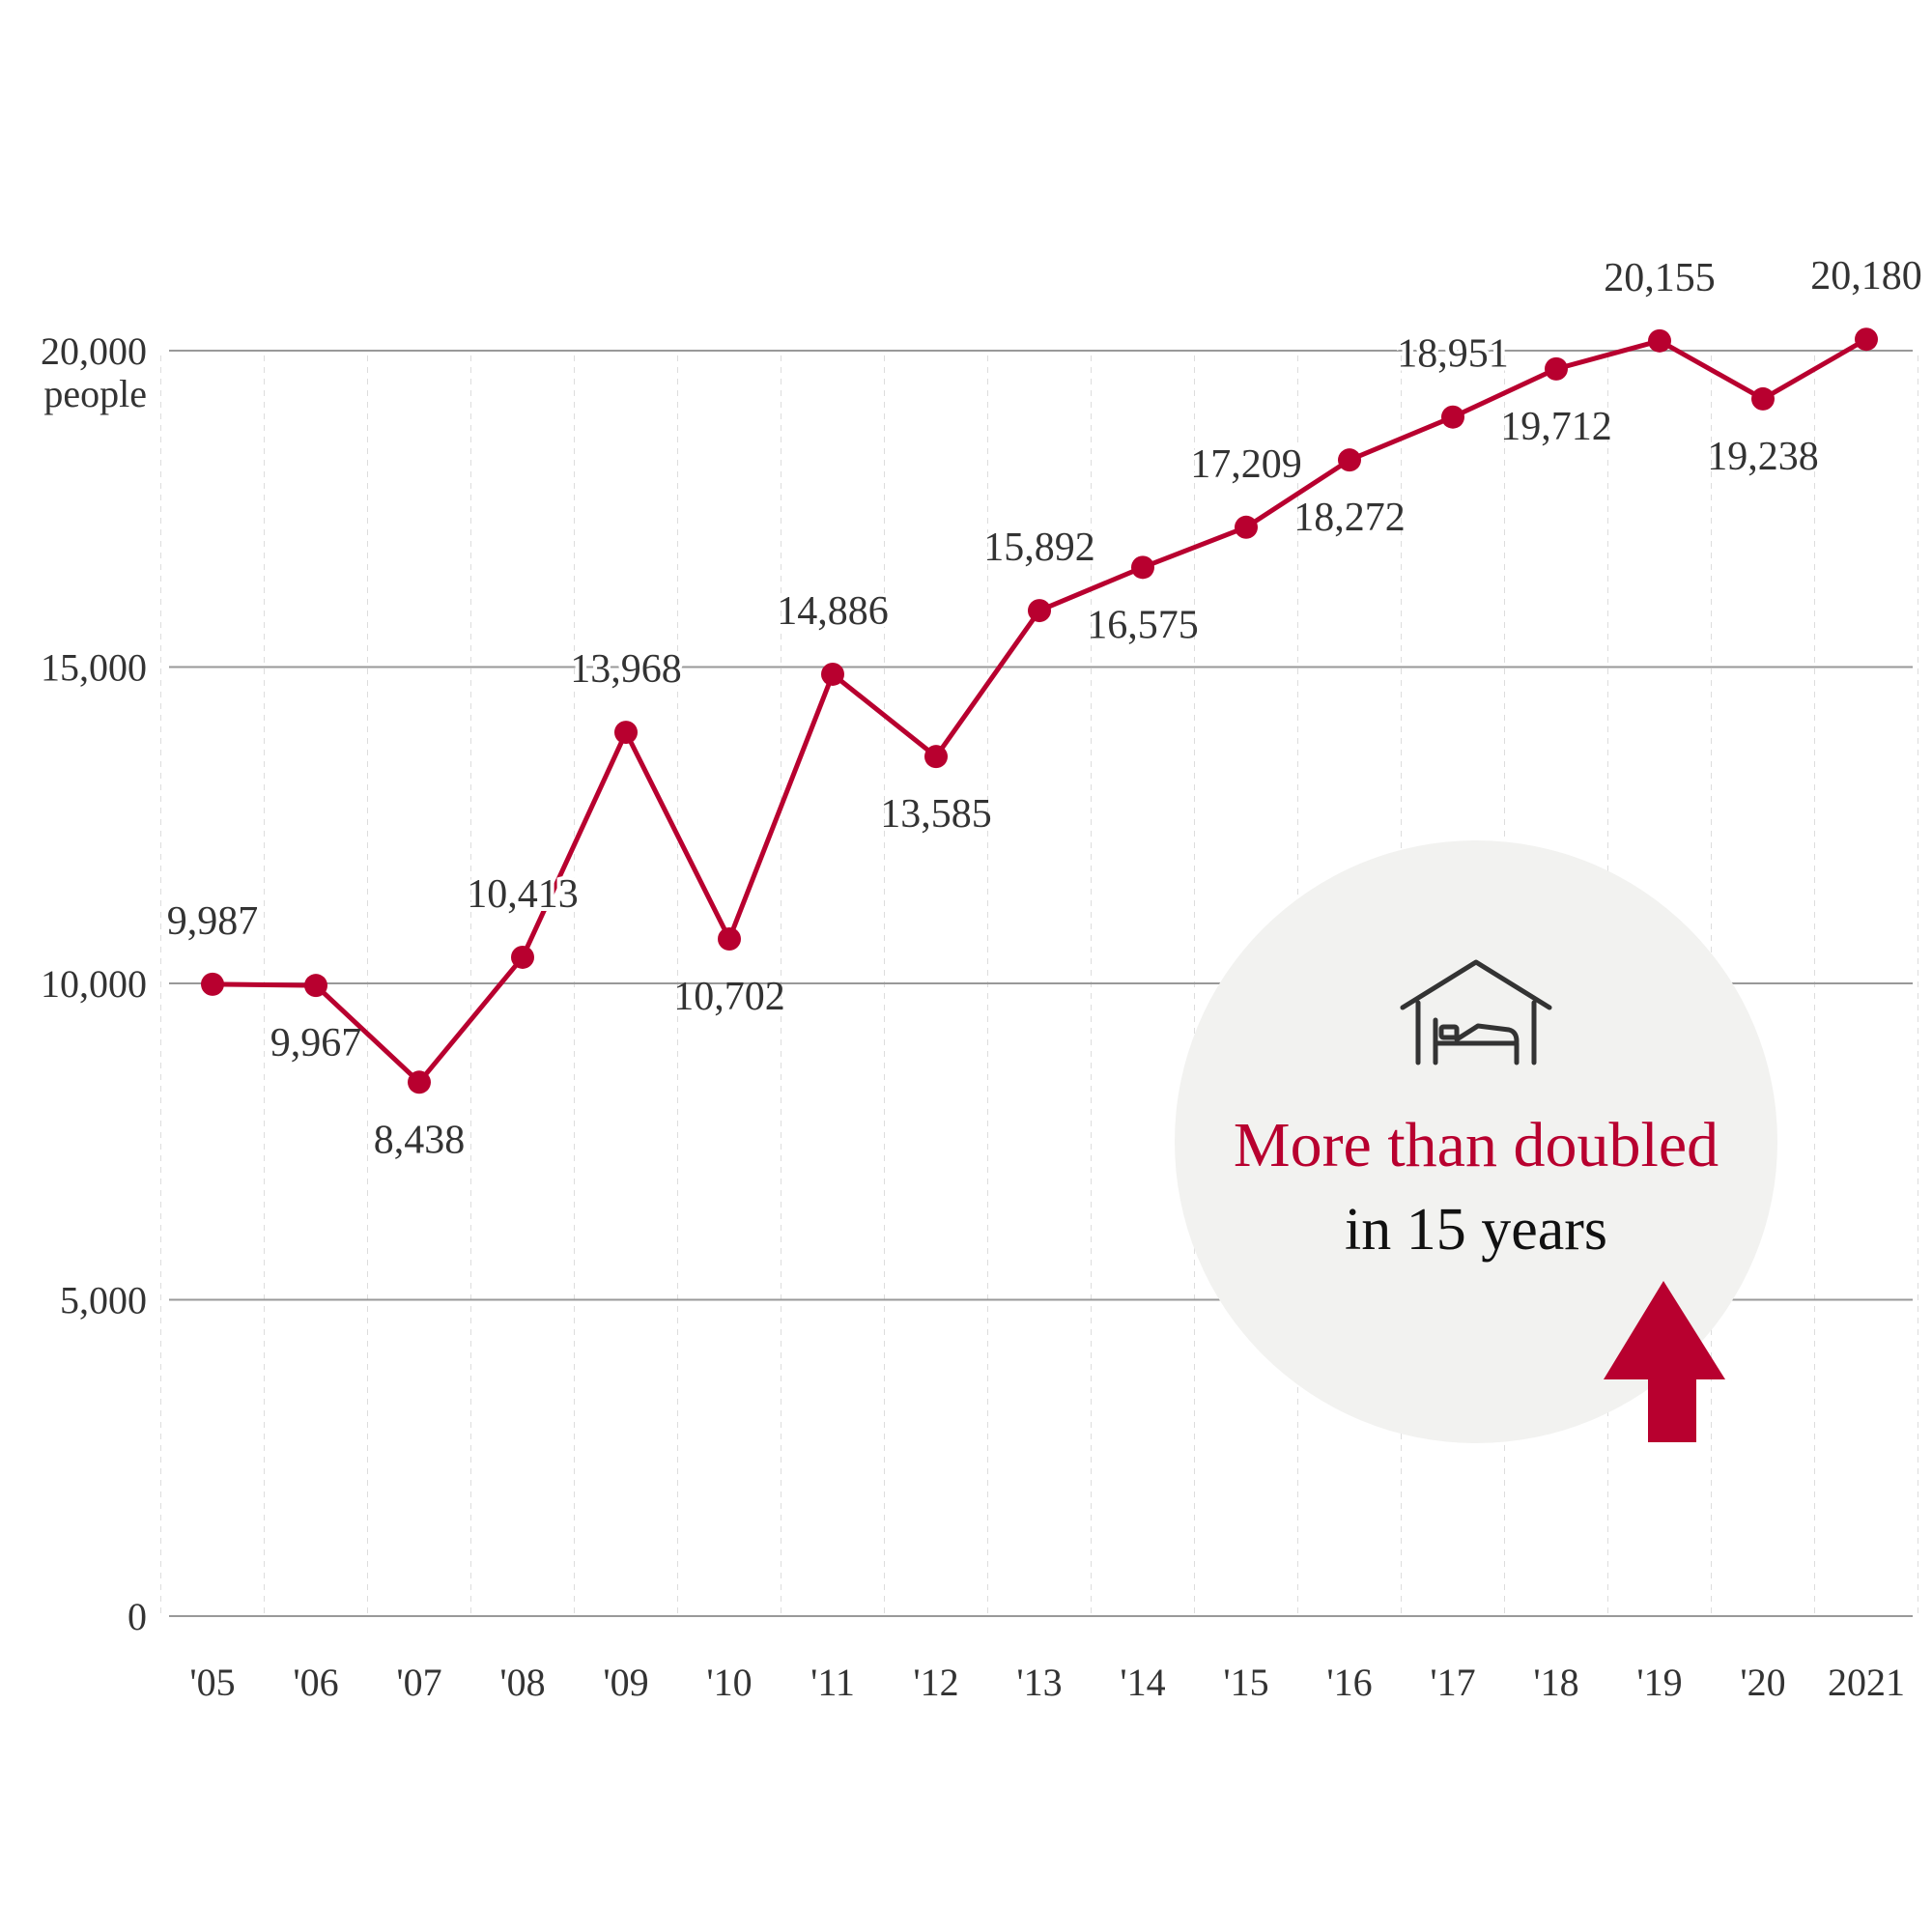 This screenshot has width=1932, height=1932. What do you see at coordinates (935, 1682) in the screenshot?
I see `x-tick-label: '12` at bounding box center [935, 1682].